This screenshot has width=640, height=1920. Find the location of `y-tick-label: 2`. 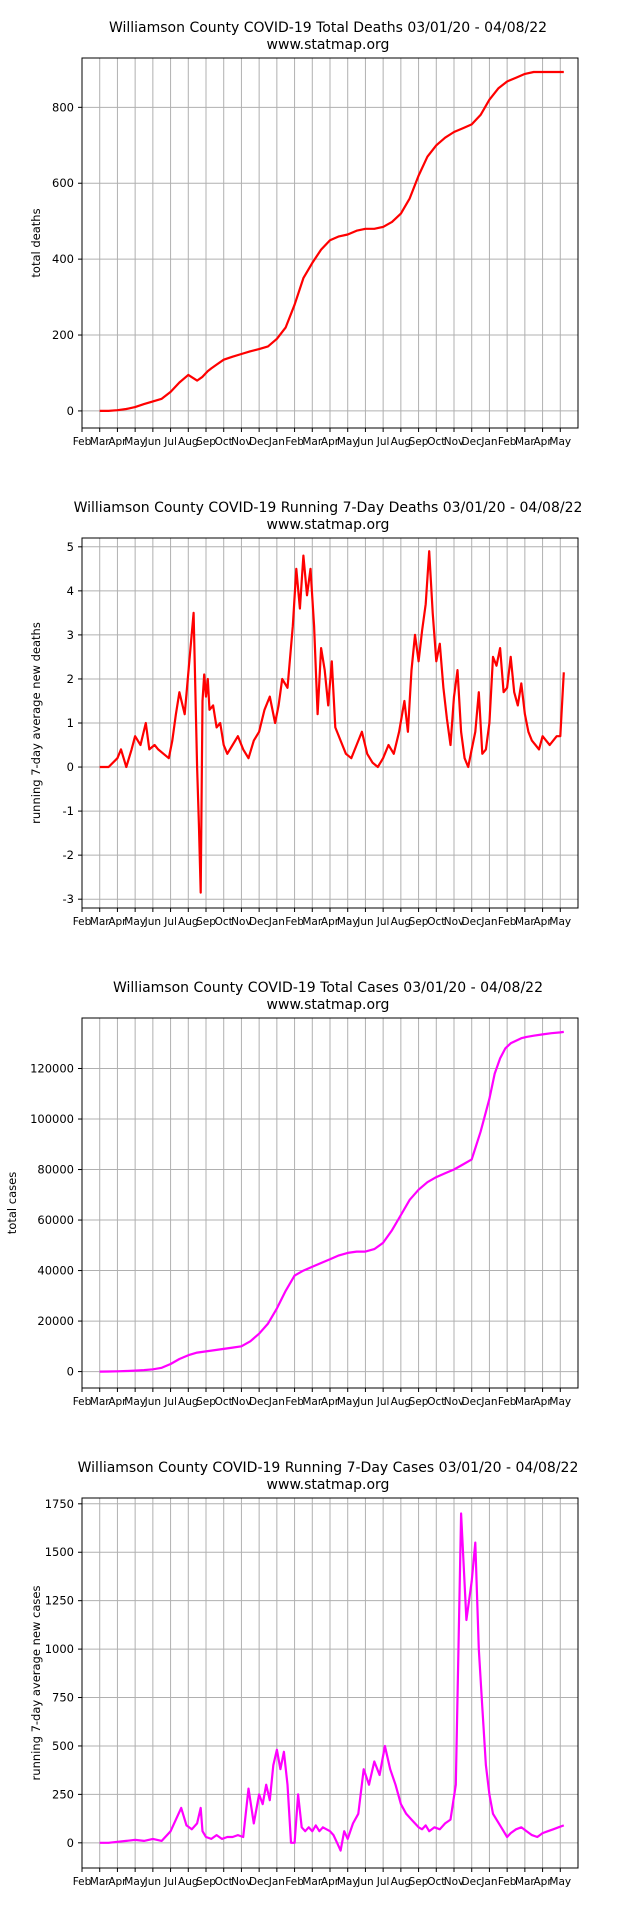

y-tick-label: 2 is located at coordinates (70, 679).